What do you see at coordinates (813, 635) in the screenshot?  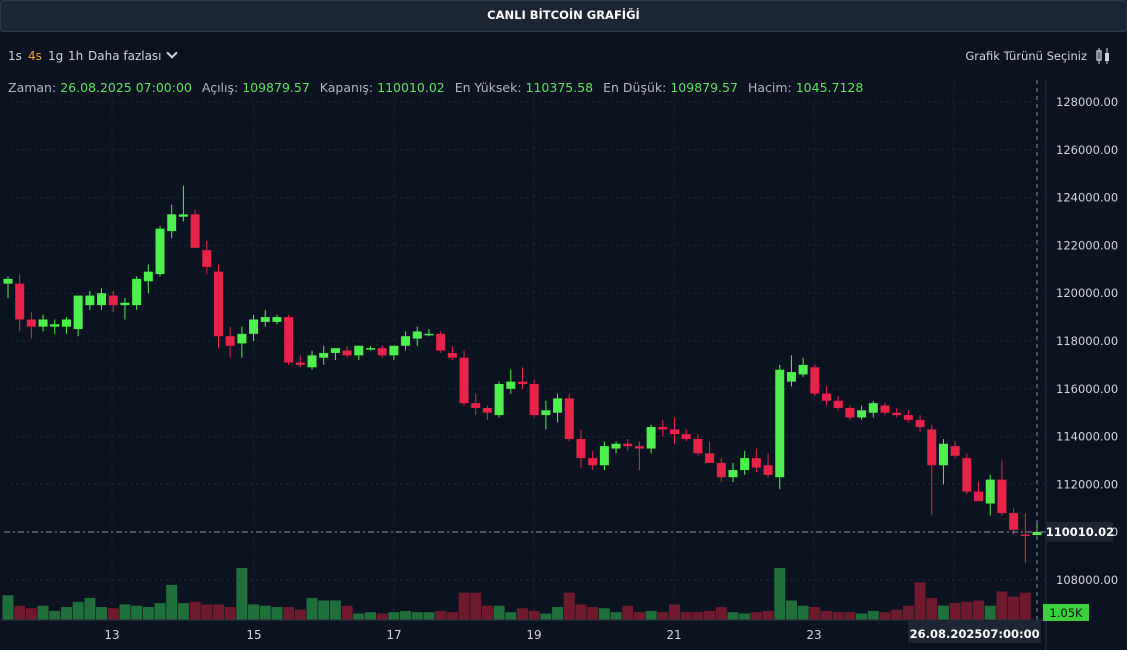 I see `x-tick-label: 23` at bounding box center [813, 635].